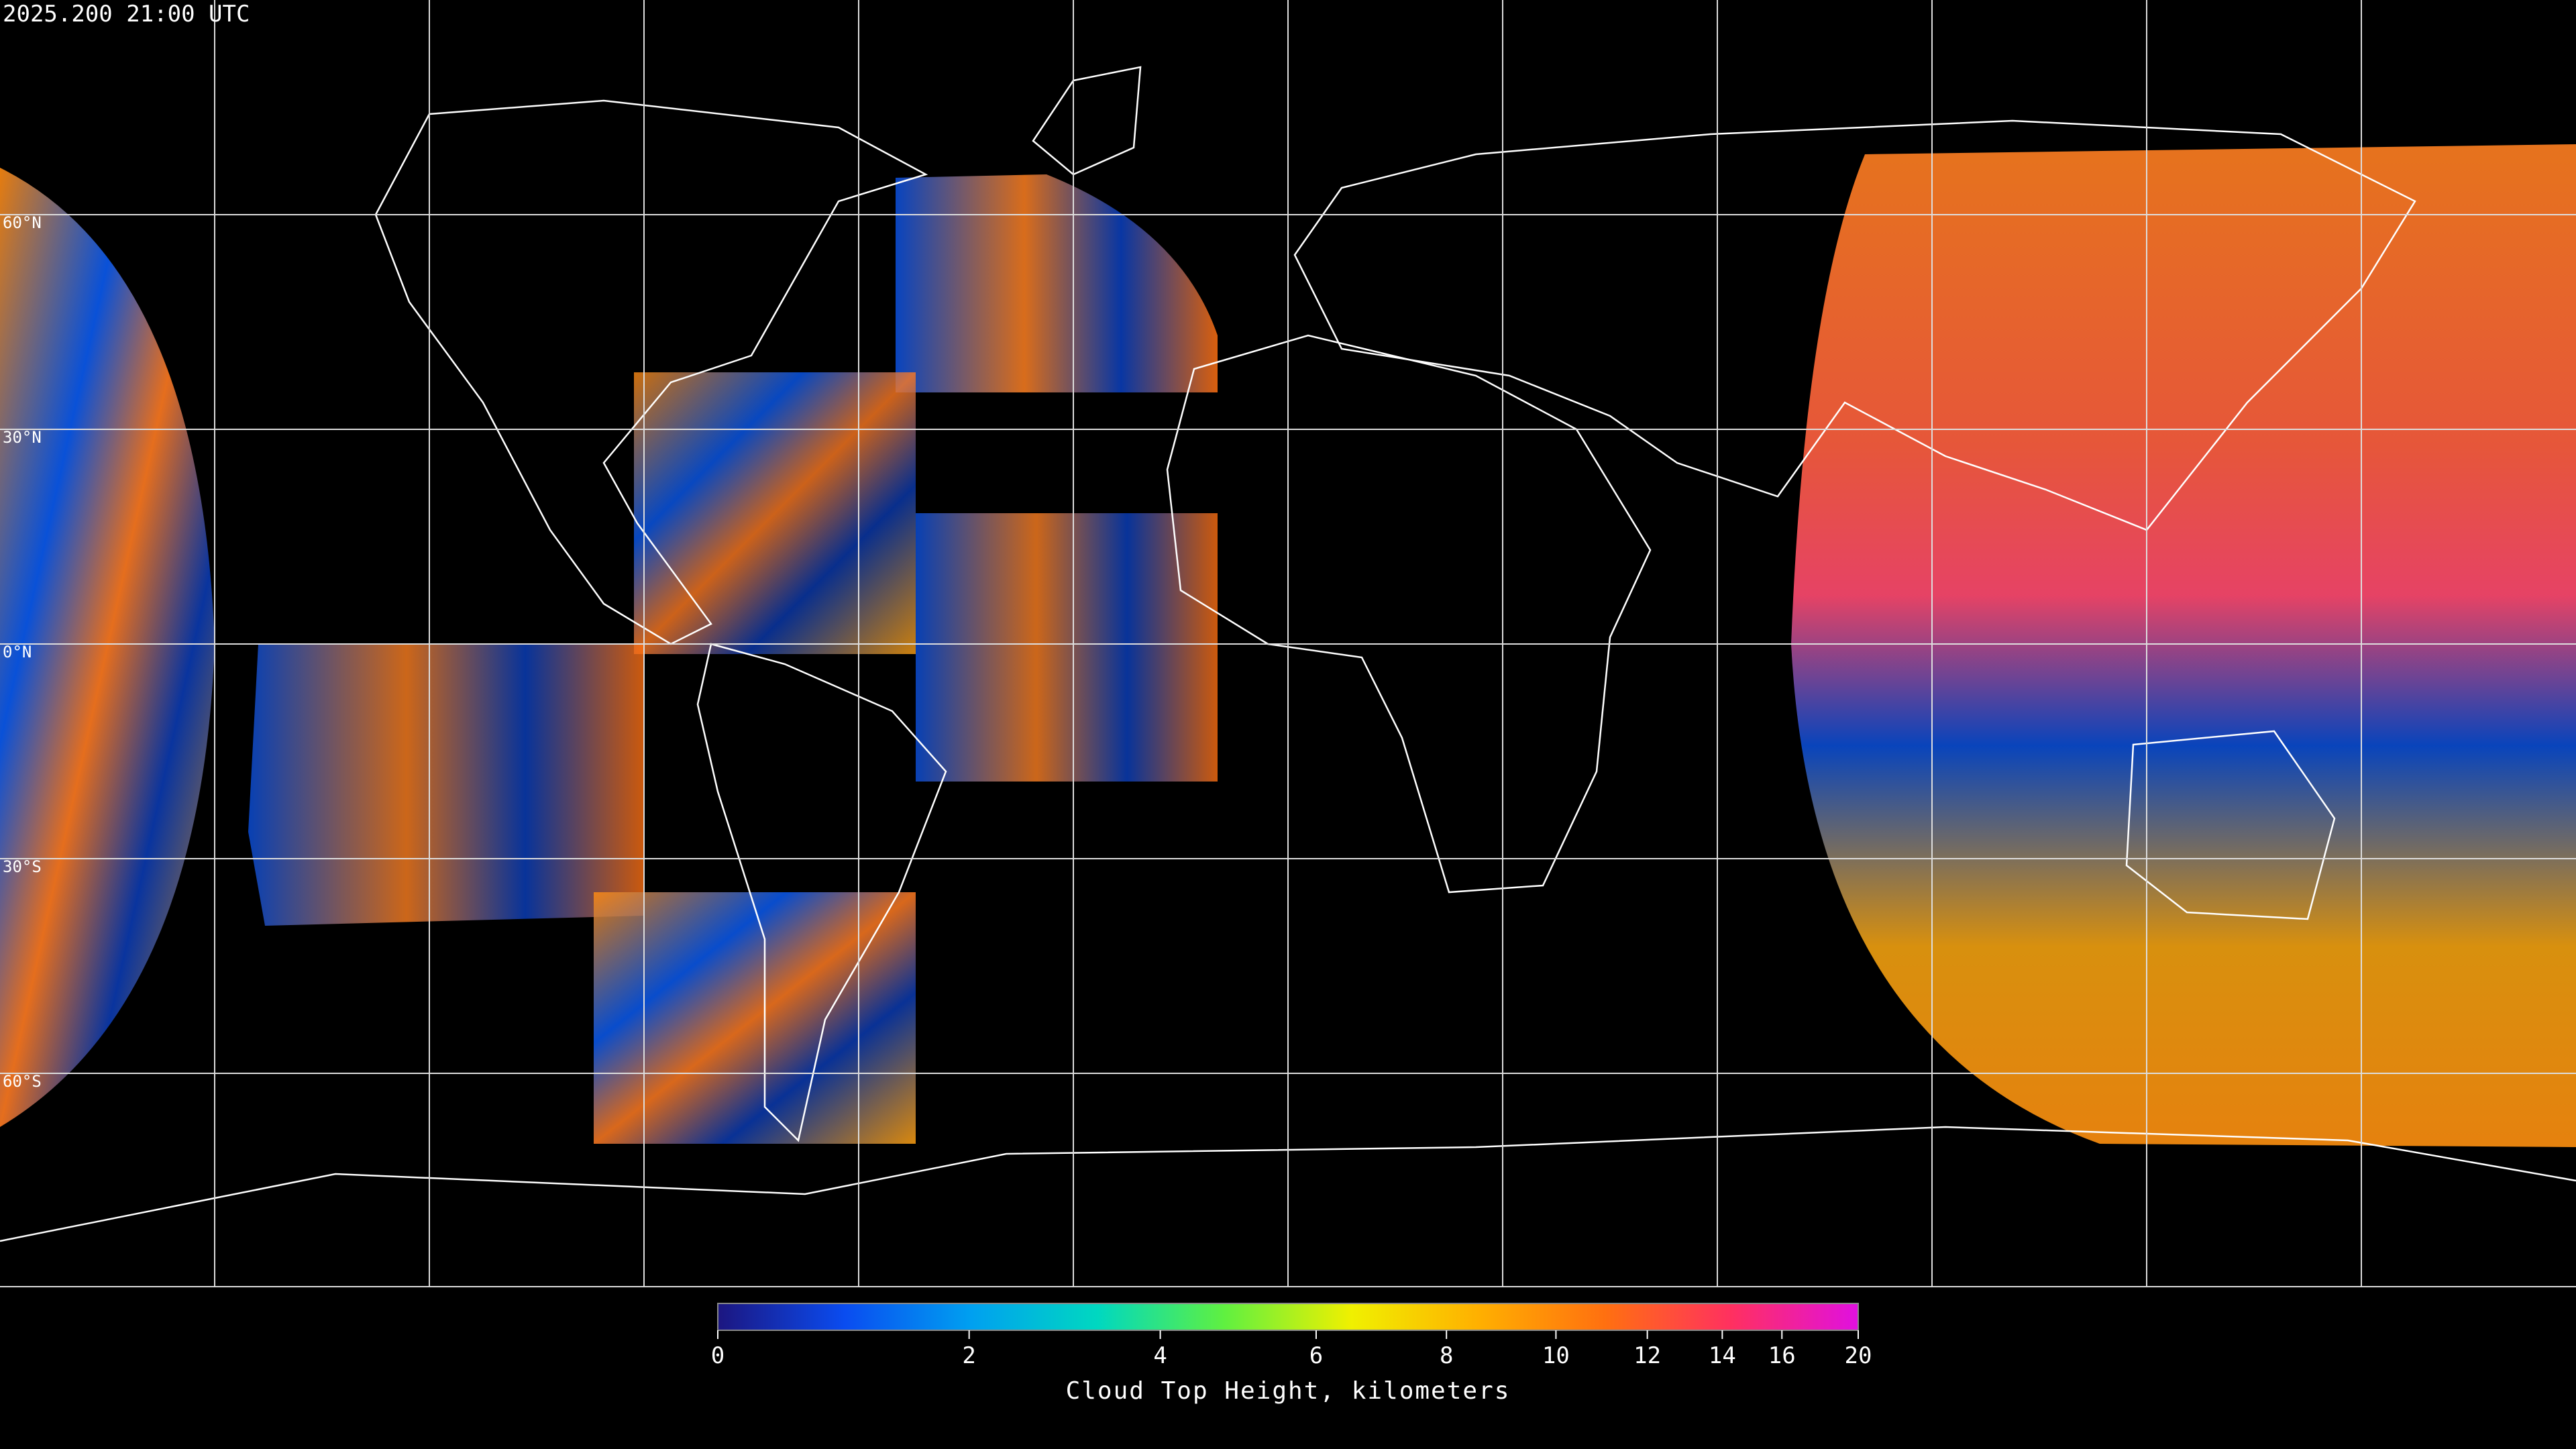 This screenshot has width=2576, height=1449. What do you see at coordinates (1160, 1355) in the screenshot?
I see `colorbar-tick-label: 4` at bounding box center [1160, 1355].